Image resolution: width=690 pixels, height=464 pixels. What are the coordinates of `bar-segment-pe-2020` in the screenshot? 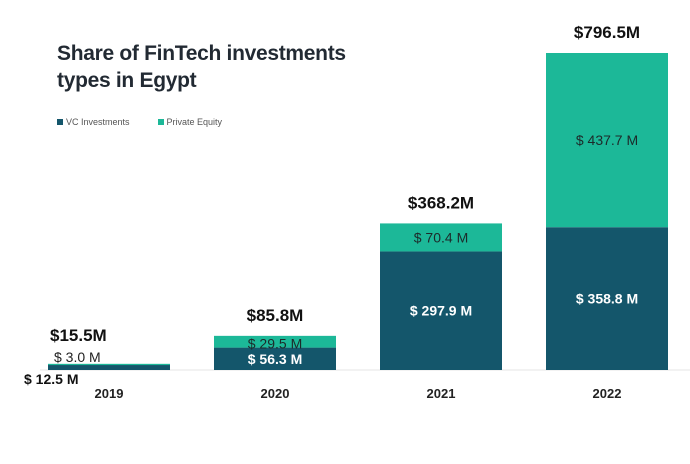 It's located at (275, 341).